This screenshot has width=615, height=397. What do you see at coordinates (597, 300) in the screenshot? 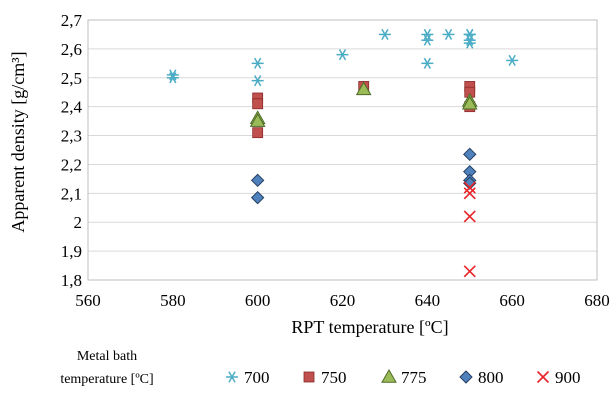
I see `x-tick-label: 680` at bounding box center [597, 300].